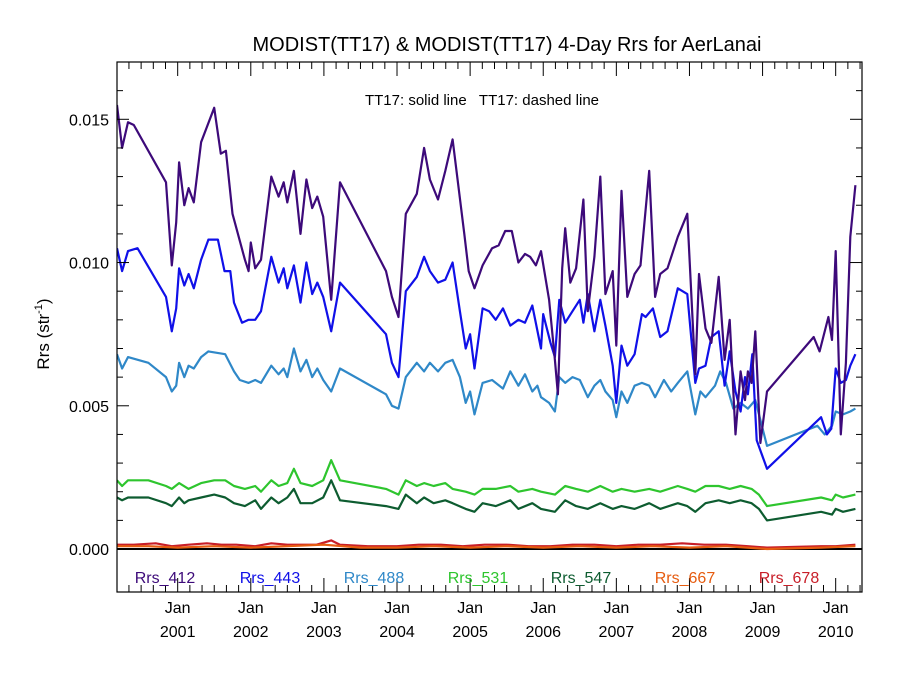 The height and width of the screenshot is (675, 900). Describe the element at coordinates (39, 309) in the screenshot. I see `y-axis-label-sup: -1` at that location.